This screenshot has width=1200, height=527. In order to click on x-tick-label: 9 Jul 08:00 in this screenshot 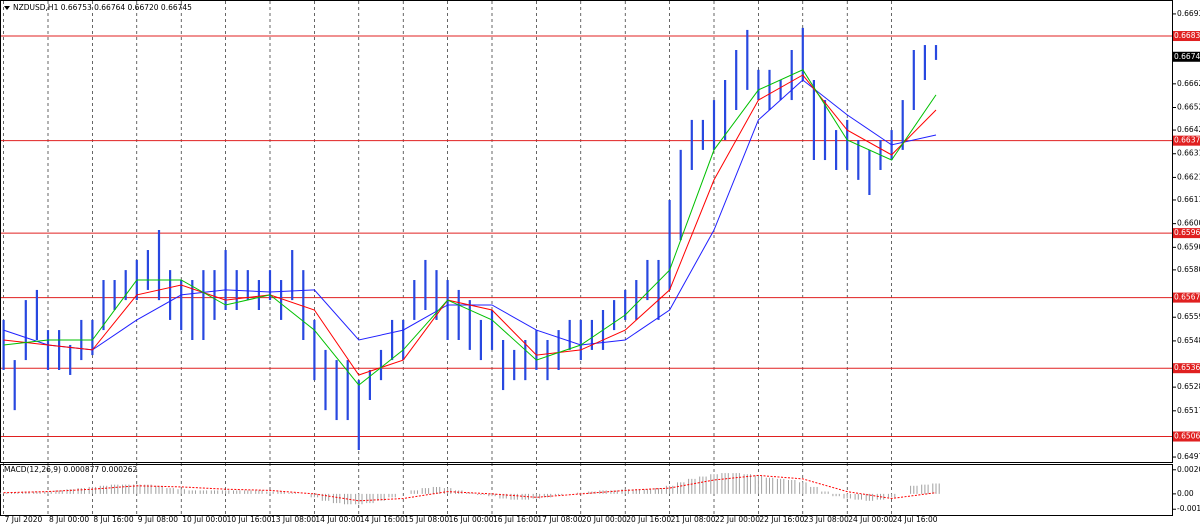, I will do `click(158, 519)`.